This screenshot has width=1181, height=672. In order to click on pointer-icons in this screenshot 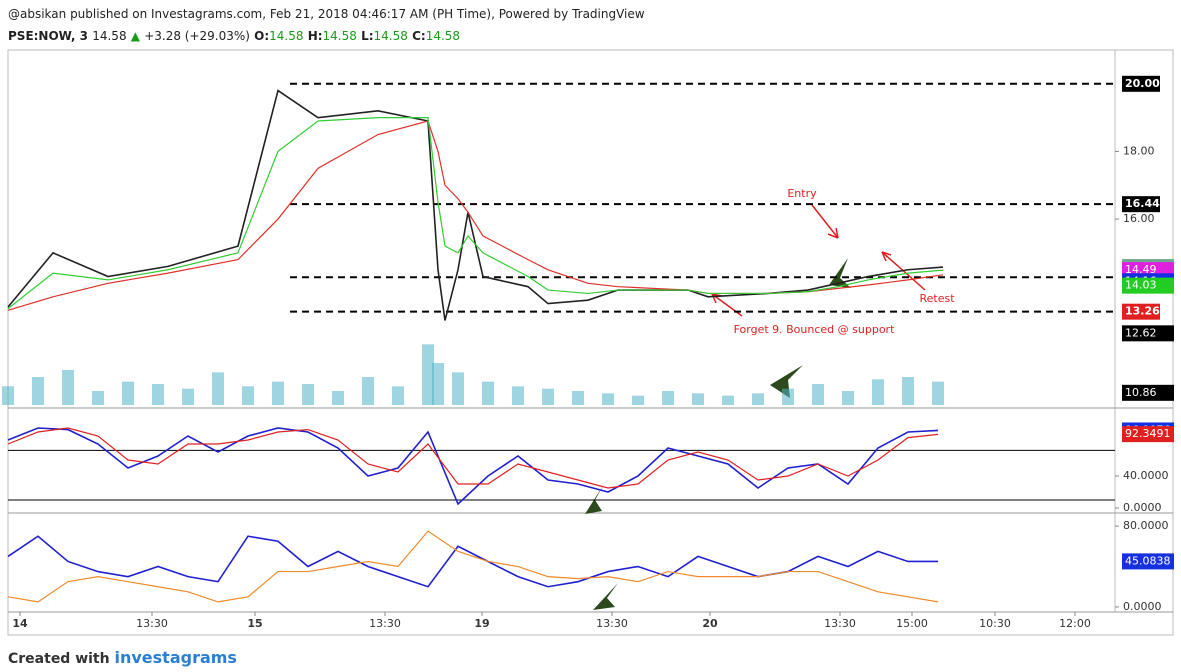, I will do `click(718, 434)`.